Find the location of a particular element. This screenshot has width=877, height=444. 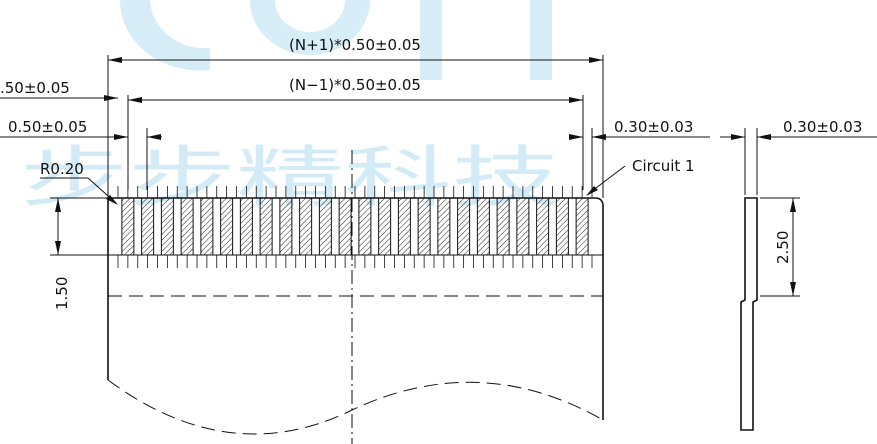

dim-label: 1.50 is located at coordinates (62, 293).